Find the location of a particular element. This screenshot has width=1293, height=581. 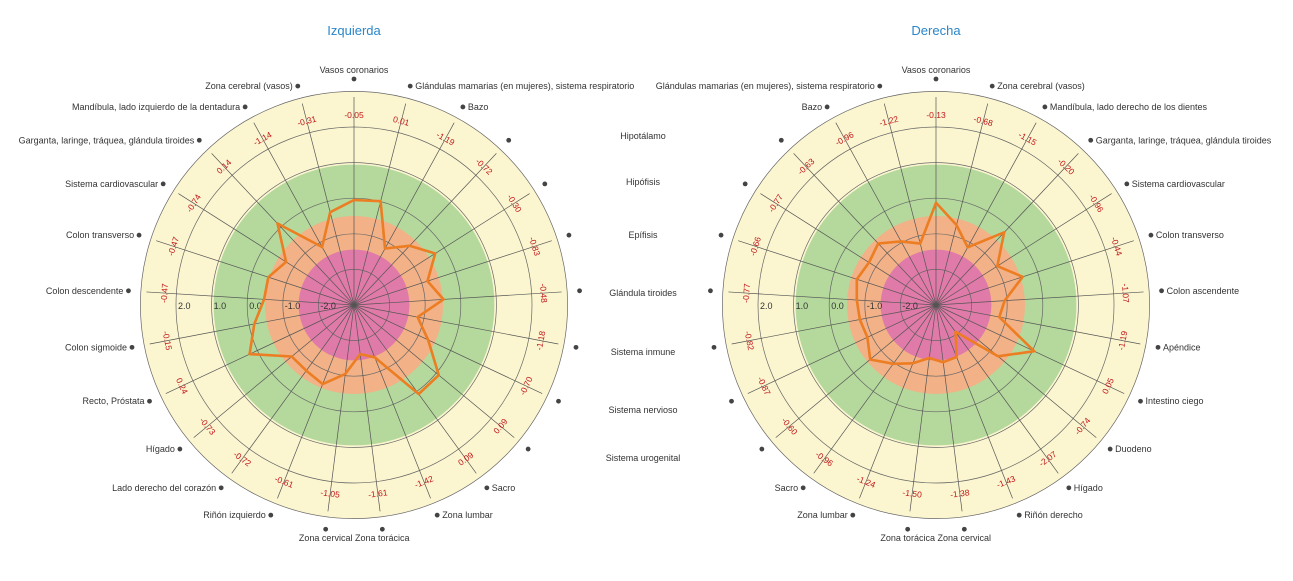

series-line is located at coordinates (346, 297).